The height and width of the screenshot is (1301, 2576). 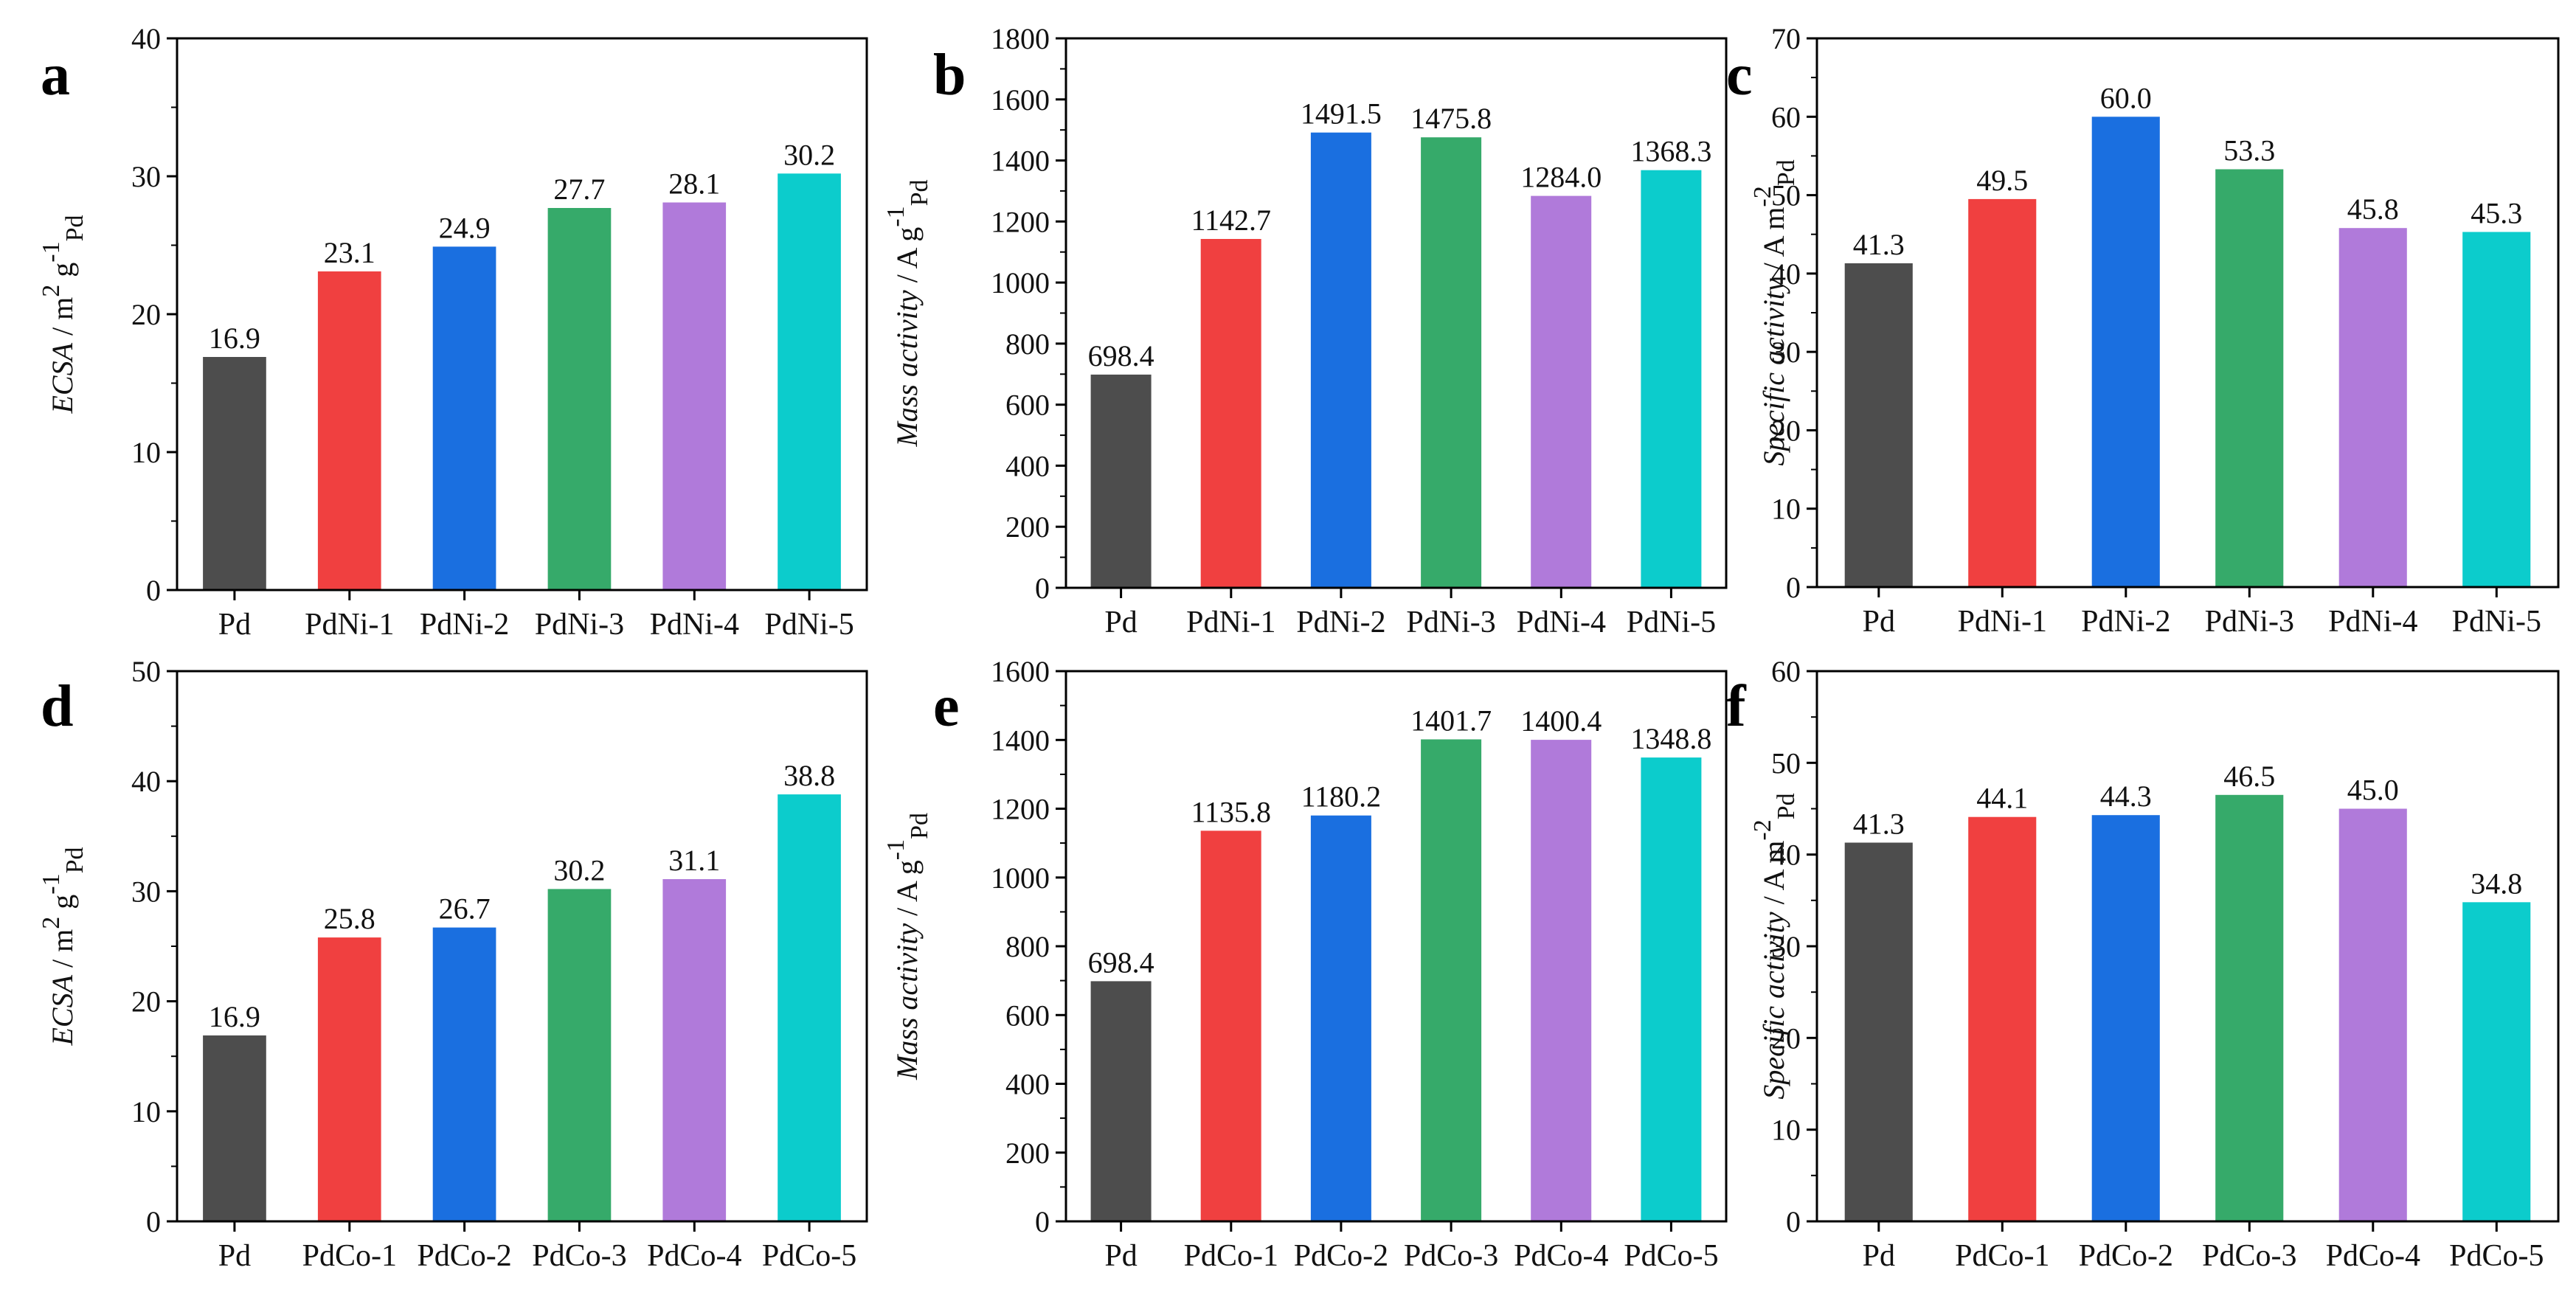 What do you see at coordinates (1027, 1153) in the screenshot?
I see `y-tick-label: 200` at bounding box center [1027, 1153].